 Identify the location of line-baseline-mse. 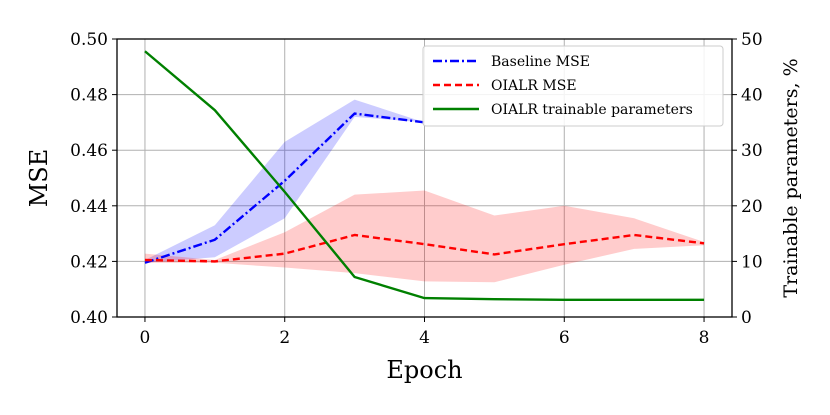
(284, 188).